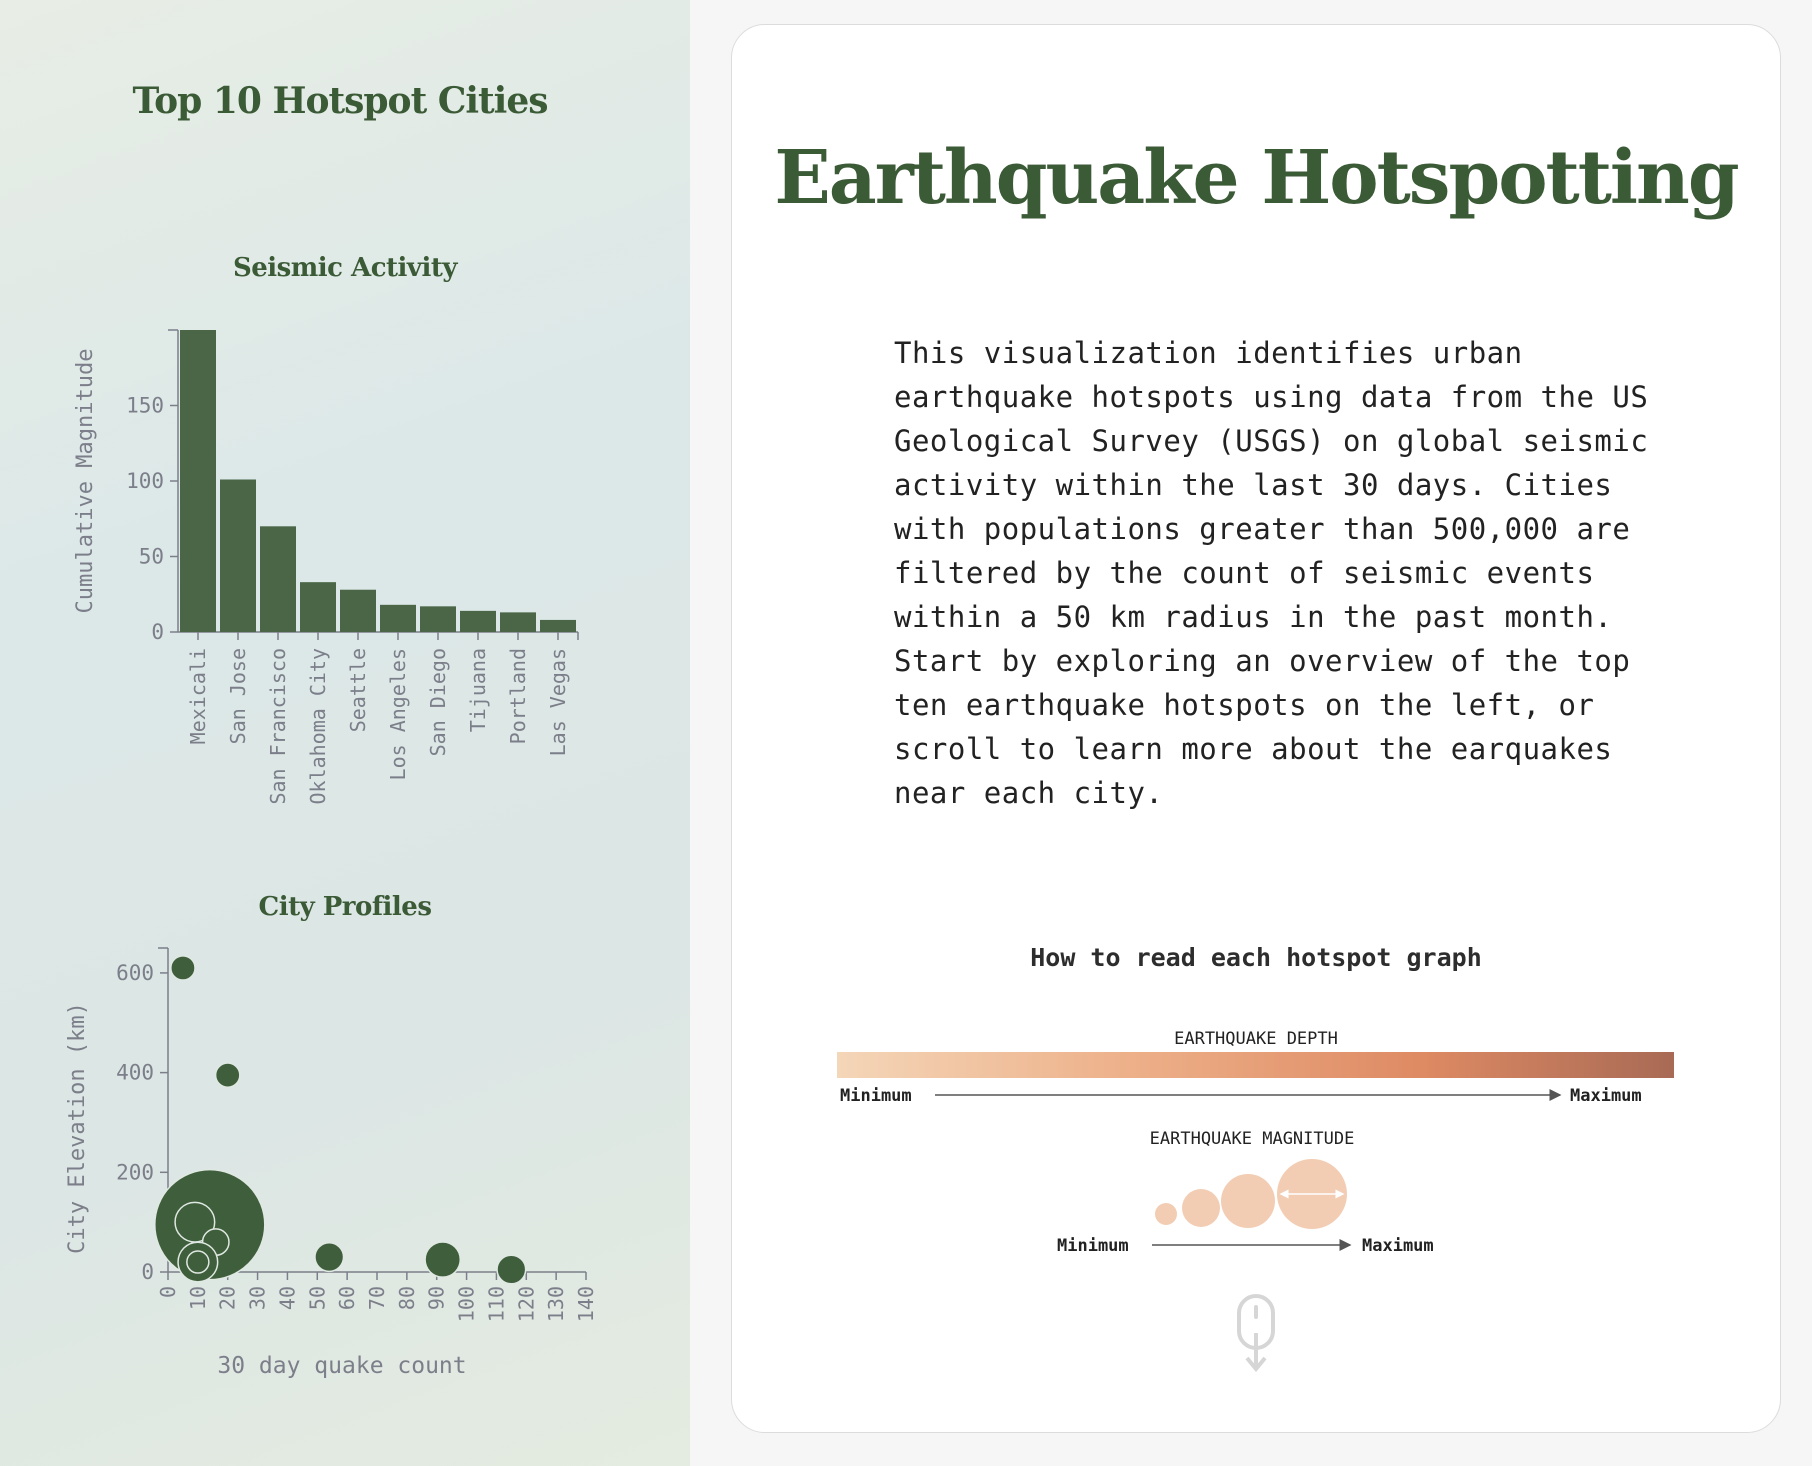 The width and height of the screenshot is (1812, 1466). I want to click on x-tick-label: 90, so click(437, 1298).